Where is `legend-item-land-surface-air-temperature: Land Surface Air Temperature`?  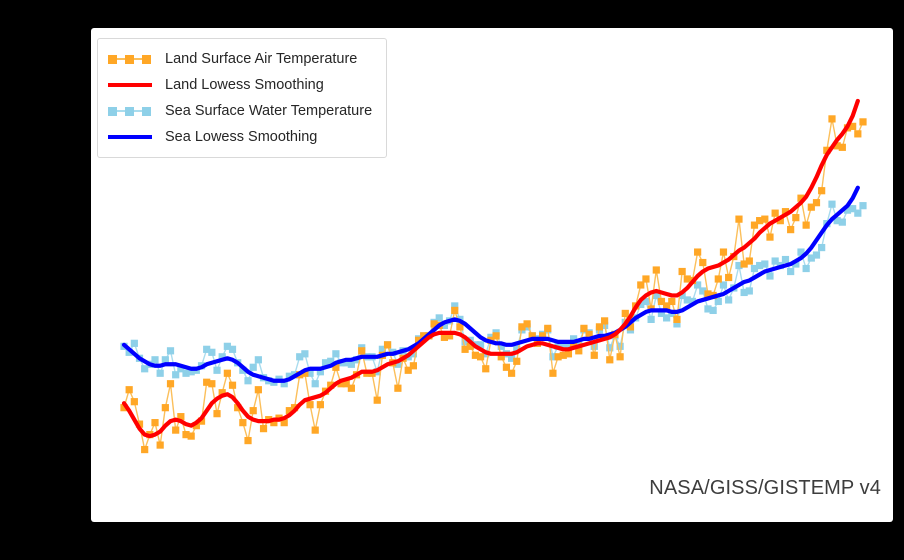
legend-item-land-surface-air-temperature: Land Surface Air Temperature is located at coordinates (239, 59).